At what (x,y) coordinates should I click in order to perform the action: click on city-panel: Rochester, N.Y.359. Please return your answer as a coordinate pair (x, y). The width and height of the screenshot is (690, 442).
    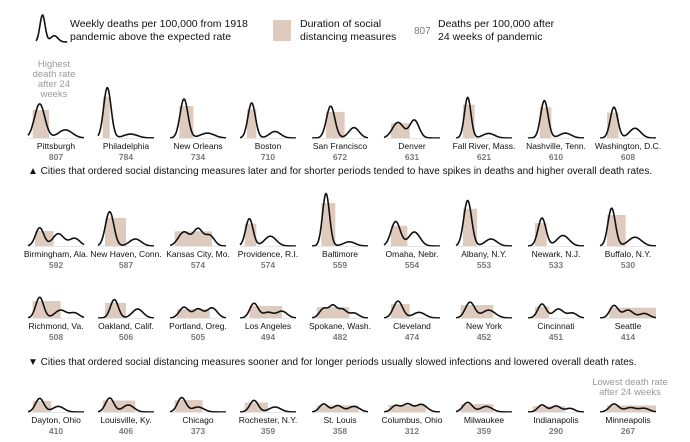
    Looking at the image, I should click on (268, 417).